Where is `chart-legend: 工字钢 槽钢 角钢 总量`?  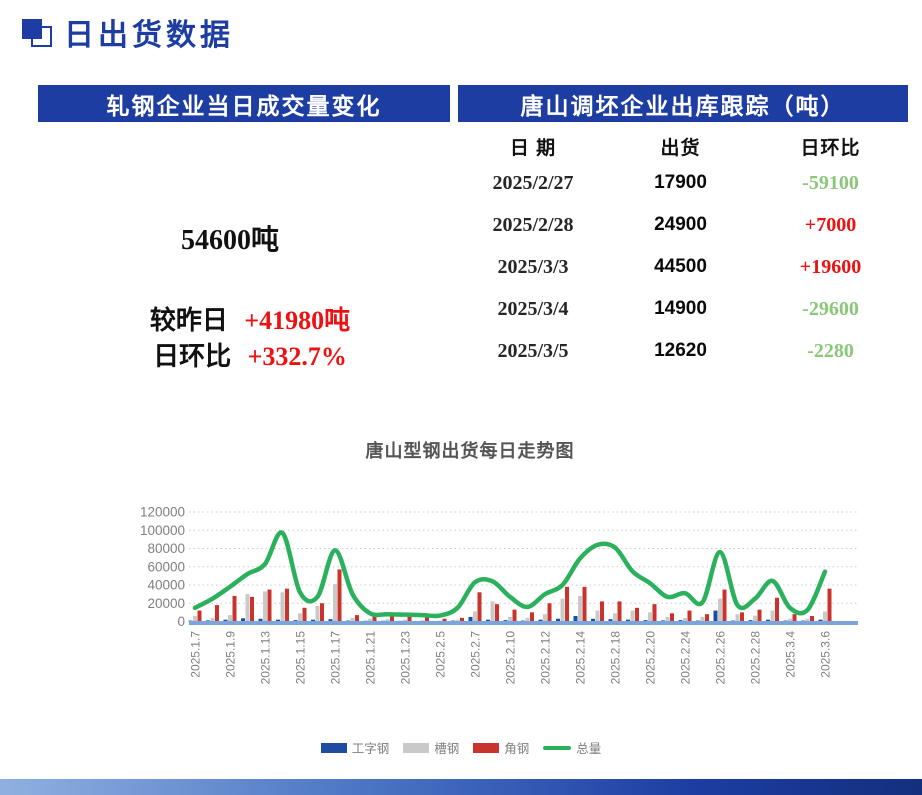
chart-legend: 工字钢 槽钢 角钢 总量 is located at coordinates (461, 747).